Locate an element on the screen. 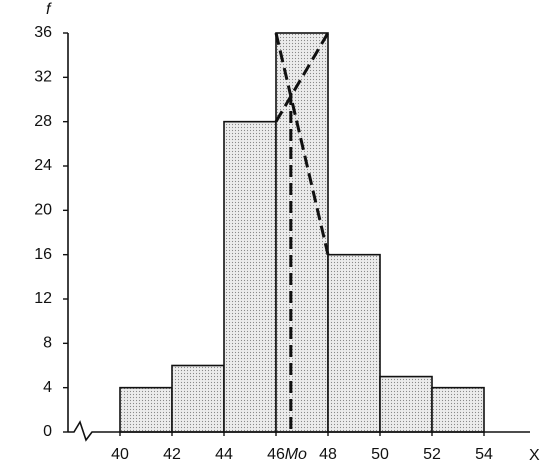 This screenshot has height=475, width=541. x-tick-label: 42 is located at coordinates (172, 454).